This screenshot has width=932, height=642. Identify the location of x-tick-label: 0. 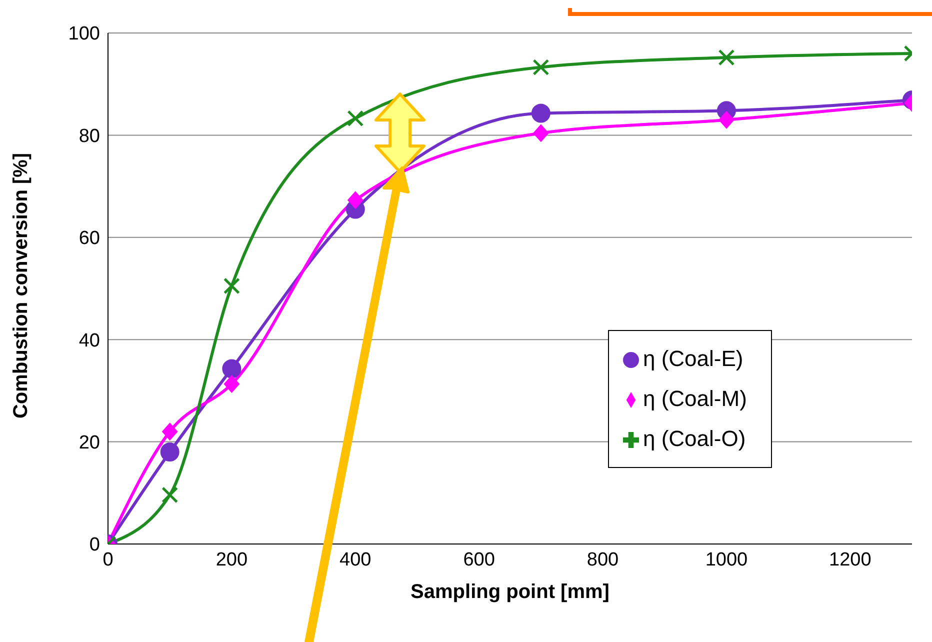
(108, 559).